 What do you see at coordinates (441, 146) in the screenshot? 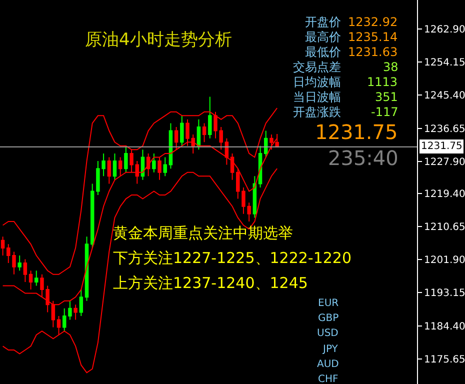
I see `ref-line-label: 1231.75` at bounding box center [441, 146].